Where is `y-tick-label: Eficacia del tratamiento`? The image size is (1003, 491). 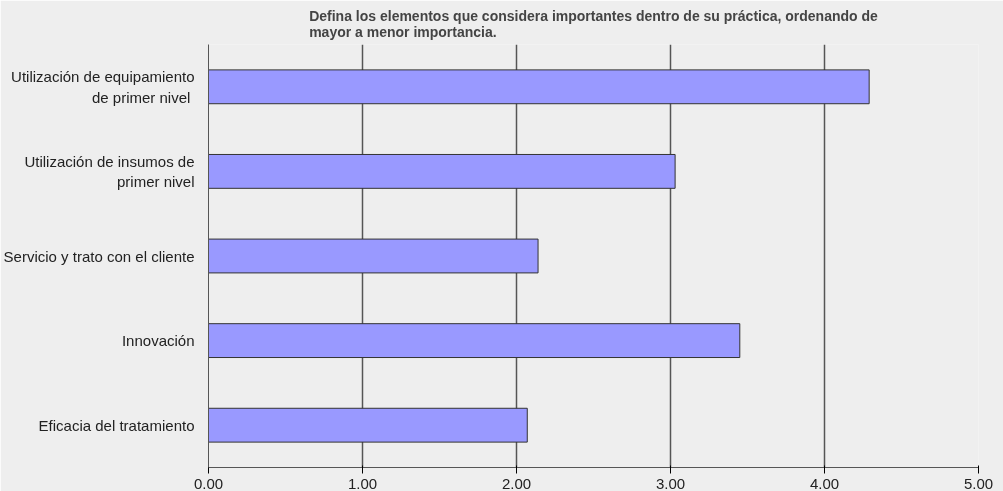 y-tick-label: Eficacia del tratamiento is located at coordinates (116, 425).